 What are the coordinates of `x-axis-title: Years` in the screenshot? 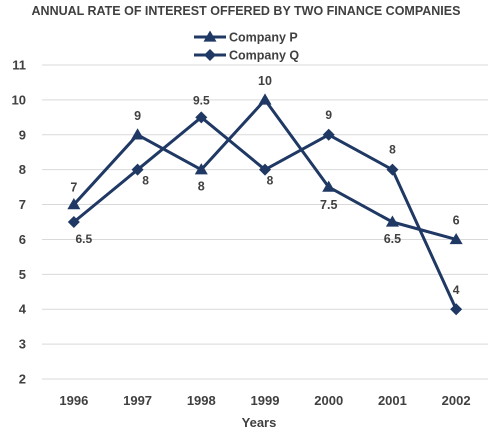 It's located at (259, 422).